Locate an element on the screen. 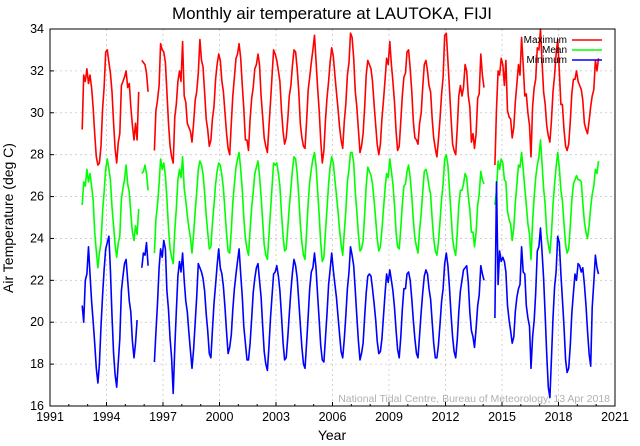  y-axis-label: Air Temperature (deg C) is located at coordinates (8, 218).